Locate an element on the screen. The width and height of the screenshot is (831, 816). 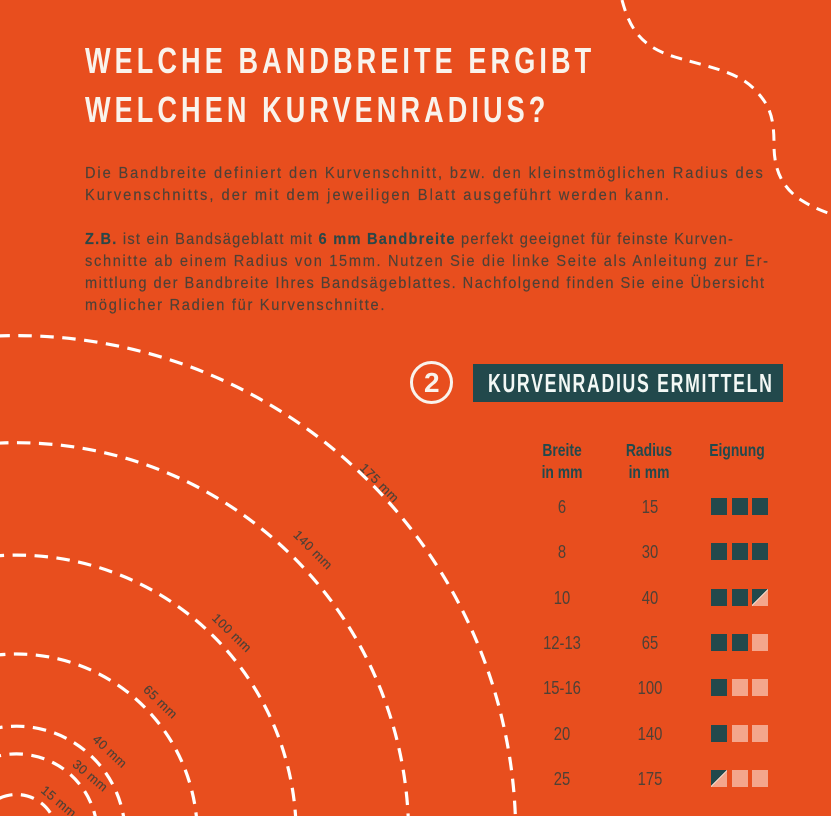
svg-text: 100 mm is located at coordinates (232, 632).